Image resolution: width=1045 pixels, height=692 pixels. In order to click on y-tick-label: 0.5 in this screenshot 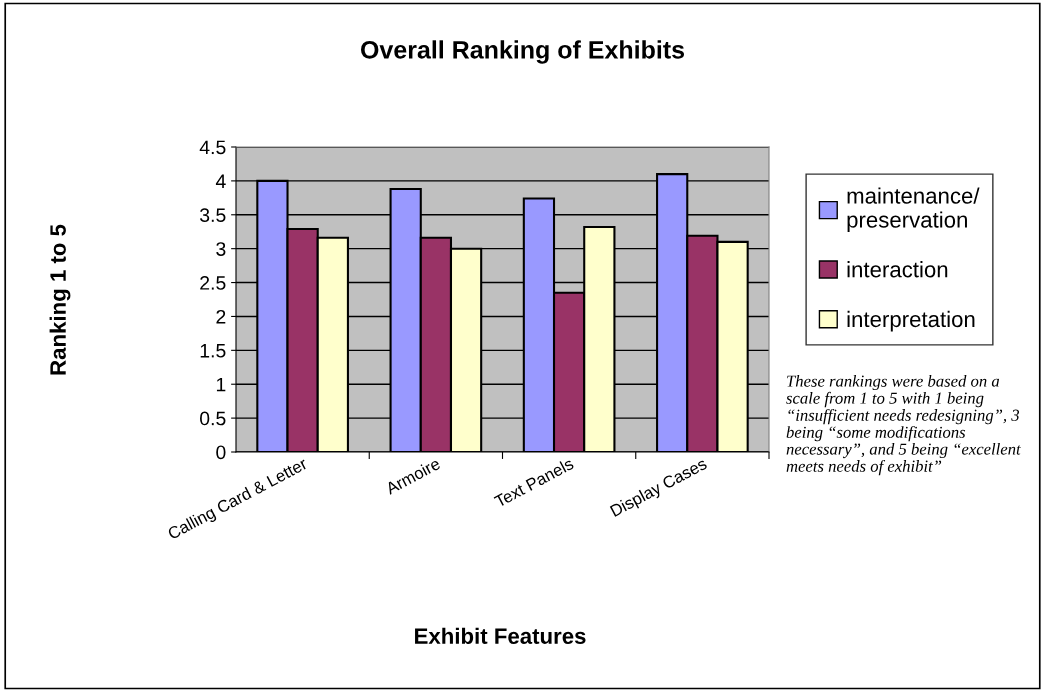, I will do `click(213, 418)`.